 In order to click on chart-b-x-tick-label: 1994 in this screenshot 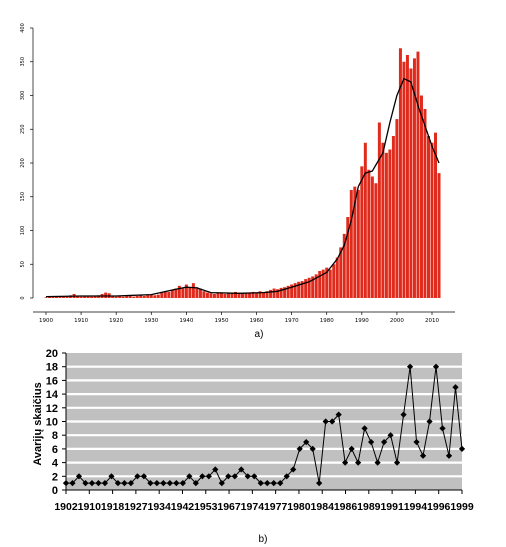, I will do `click(416, 507)`.